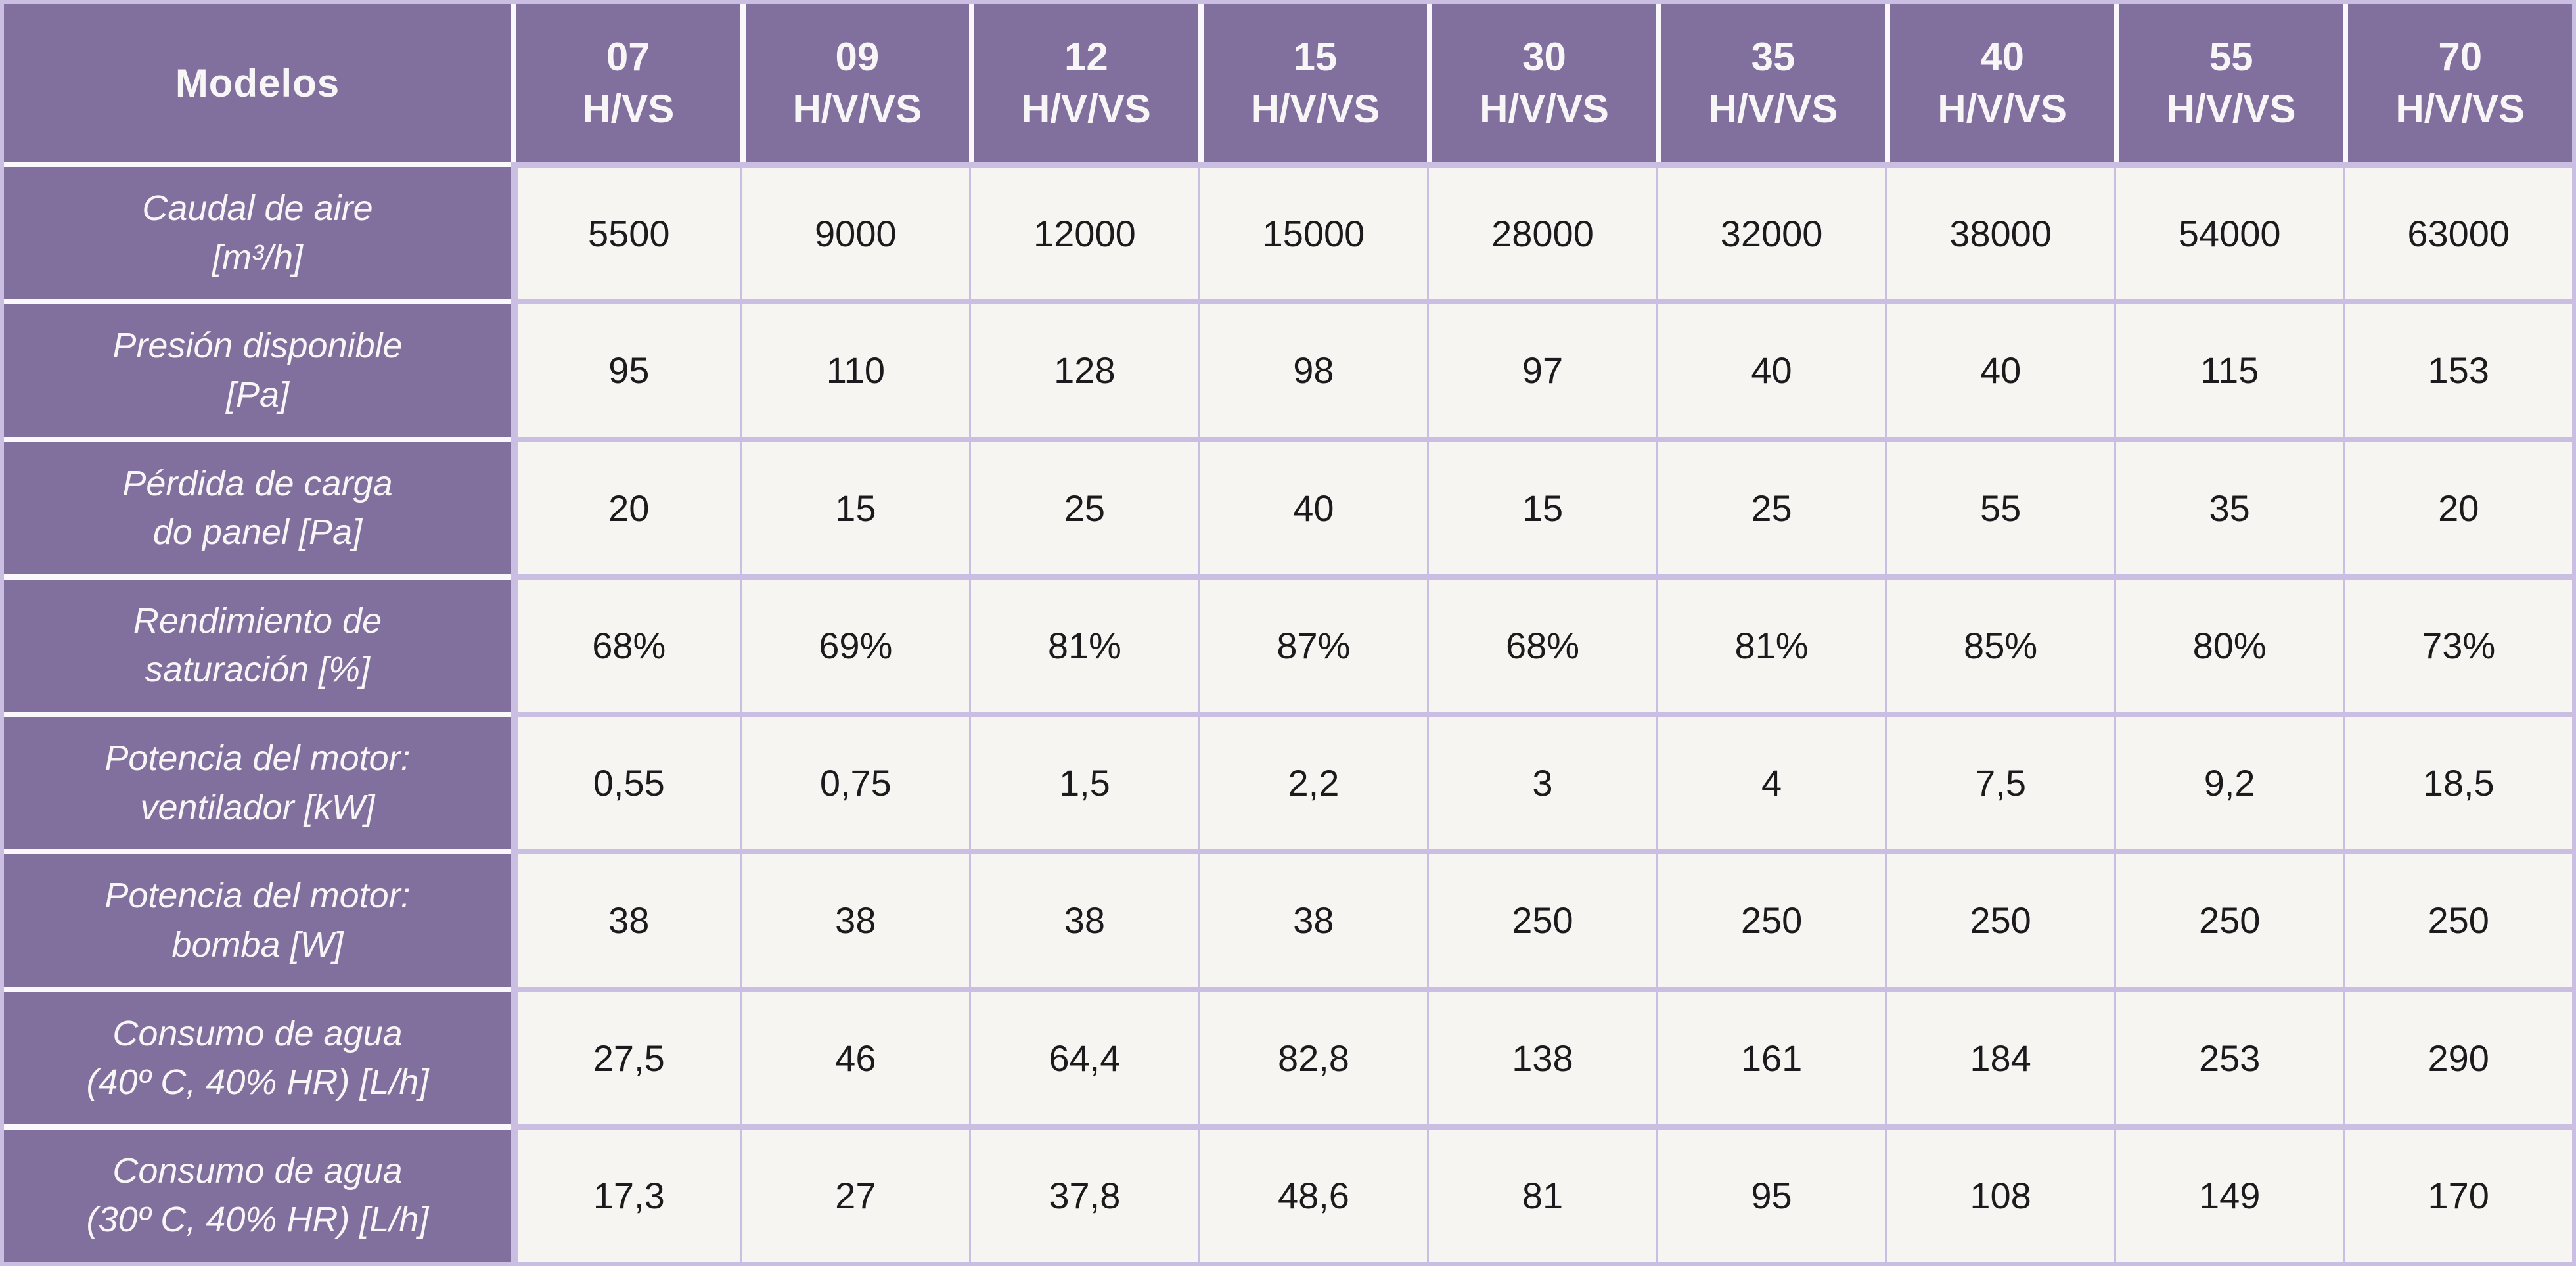  Describe the element at coordinates (257, 643) in the screenshot. I see `row-label-rendimiento-saturacion: Rendimiento de saturación [%]` at that location.